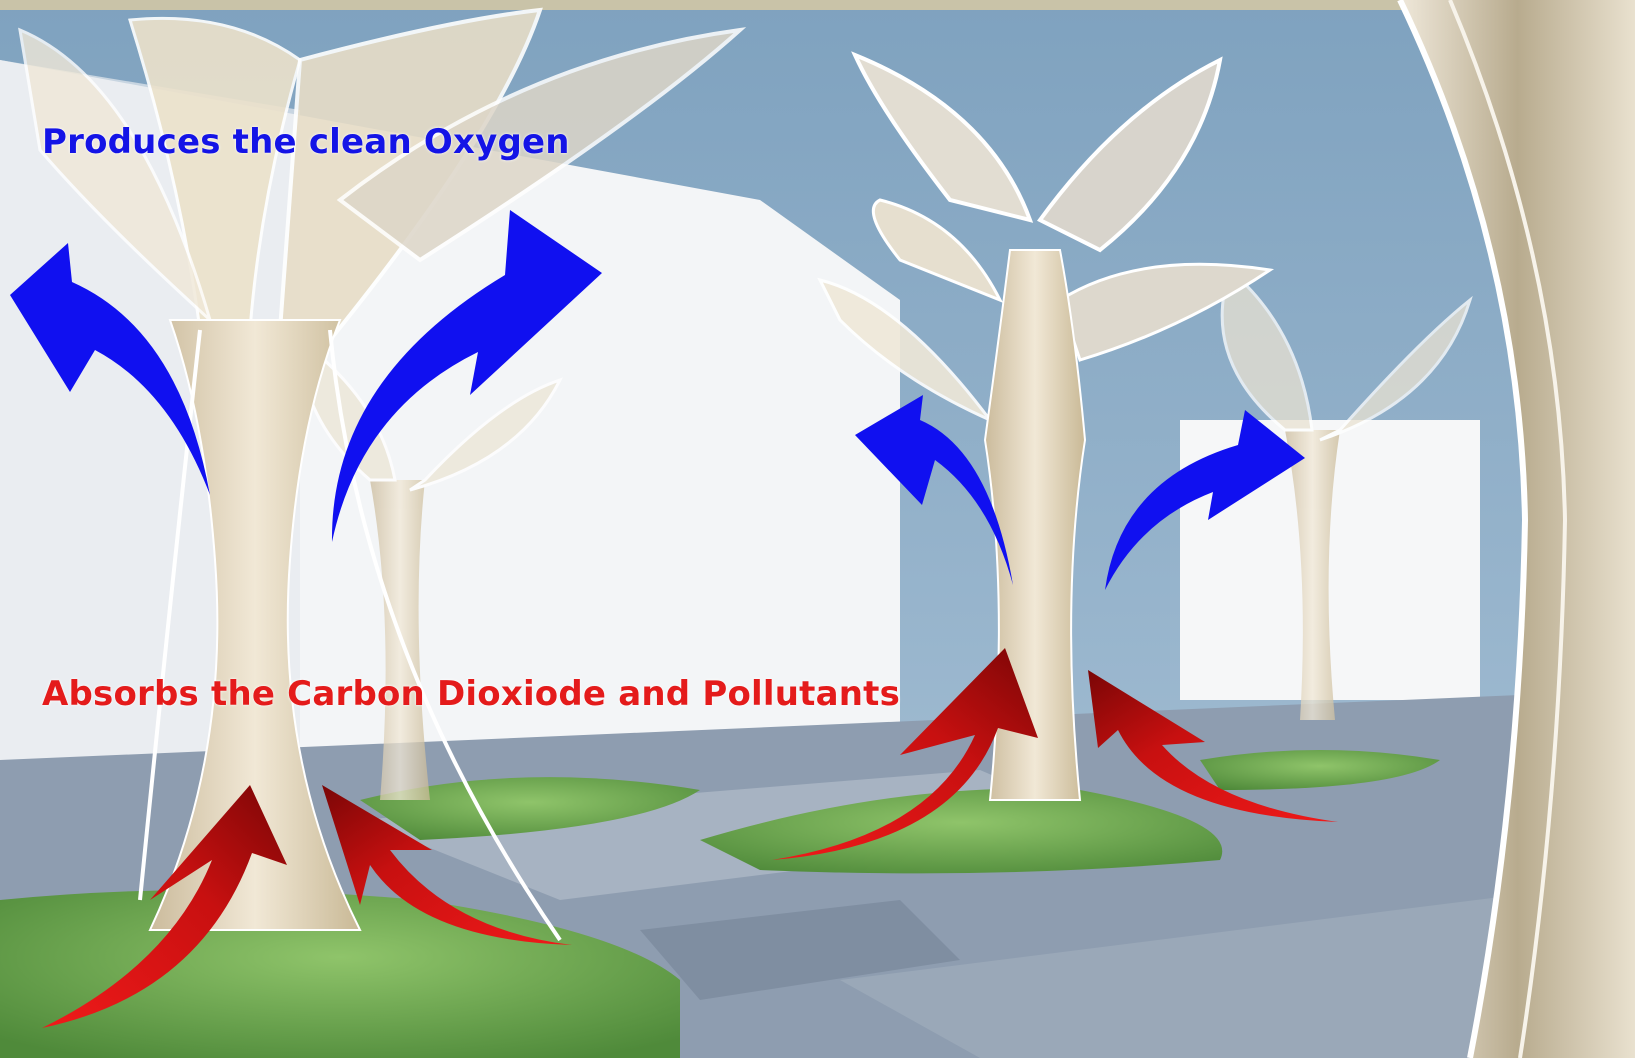 This screenshot has height=1058, width=1635. Describe the element at coordinates (306, 142) in the screenshot. I see `caption-oxygen: Produces the clean Oxygen` at that location.